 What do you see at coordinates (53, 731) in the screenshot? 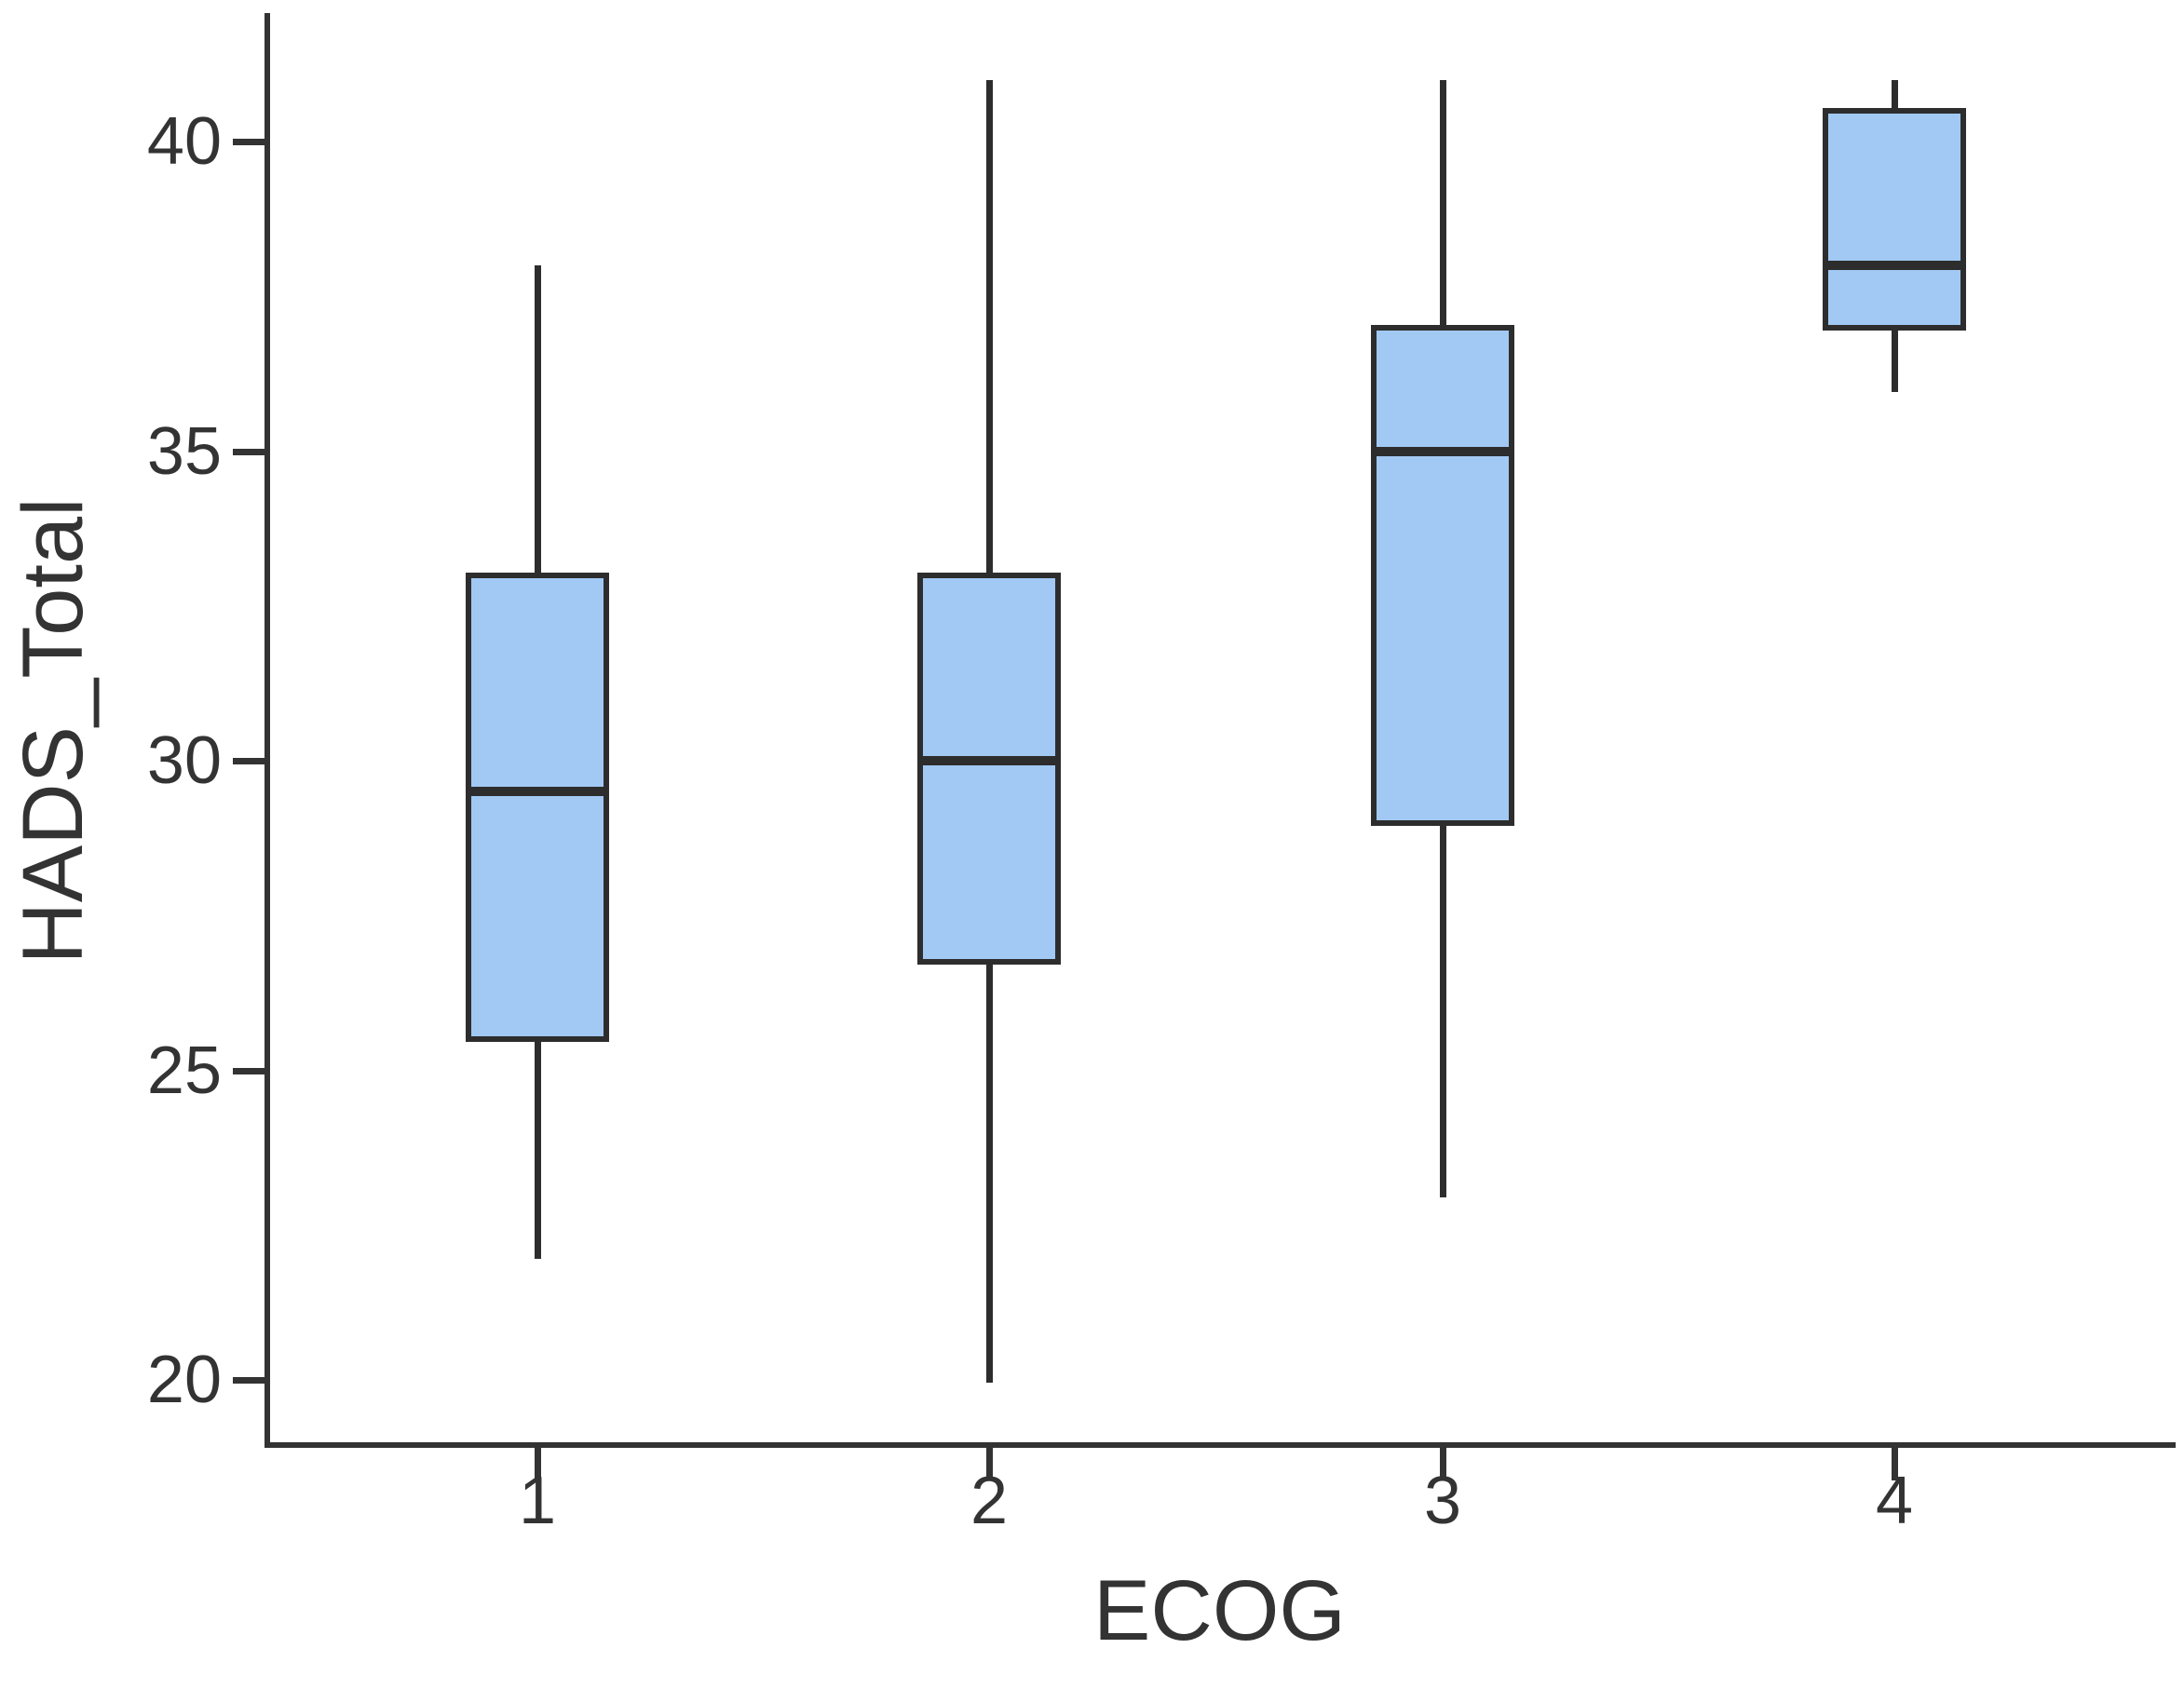
I see `y-axis-title: HADS_Total` at bounding box center [53, 731].